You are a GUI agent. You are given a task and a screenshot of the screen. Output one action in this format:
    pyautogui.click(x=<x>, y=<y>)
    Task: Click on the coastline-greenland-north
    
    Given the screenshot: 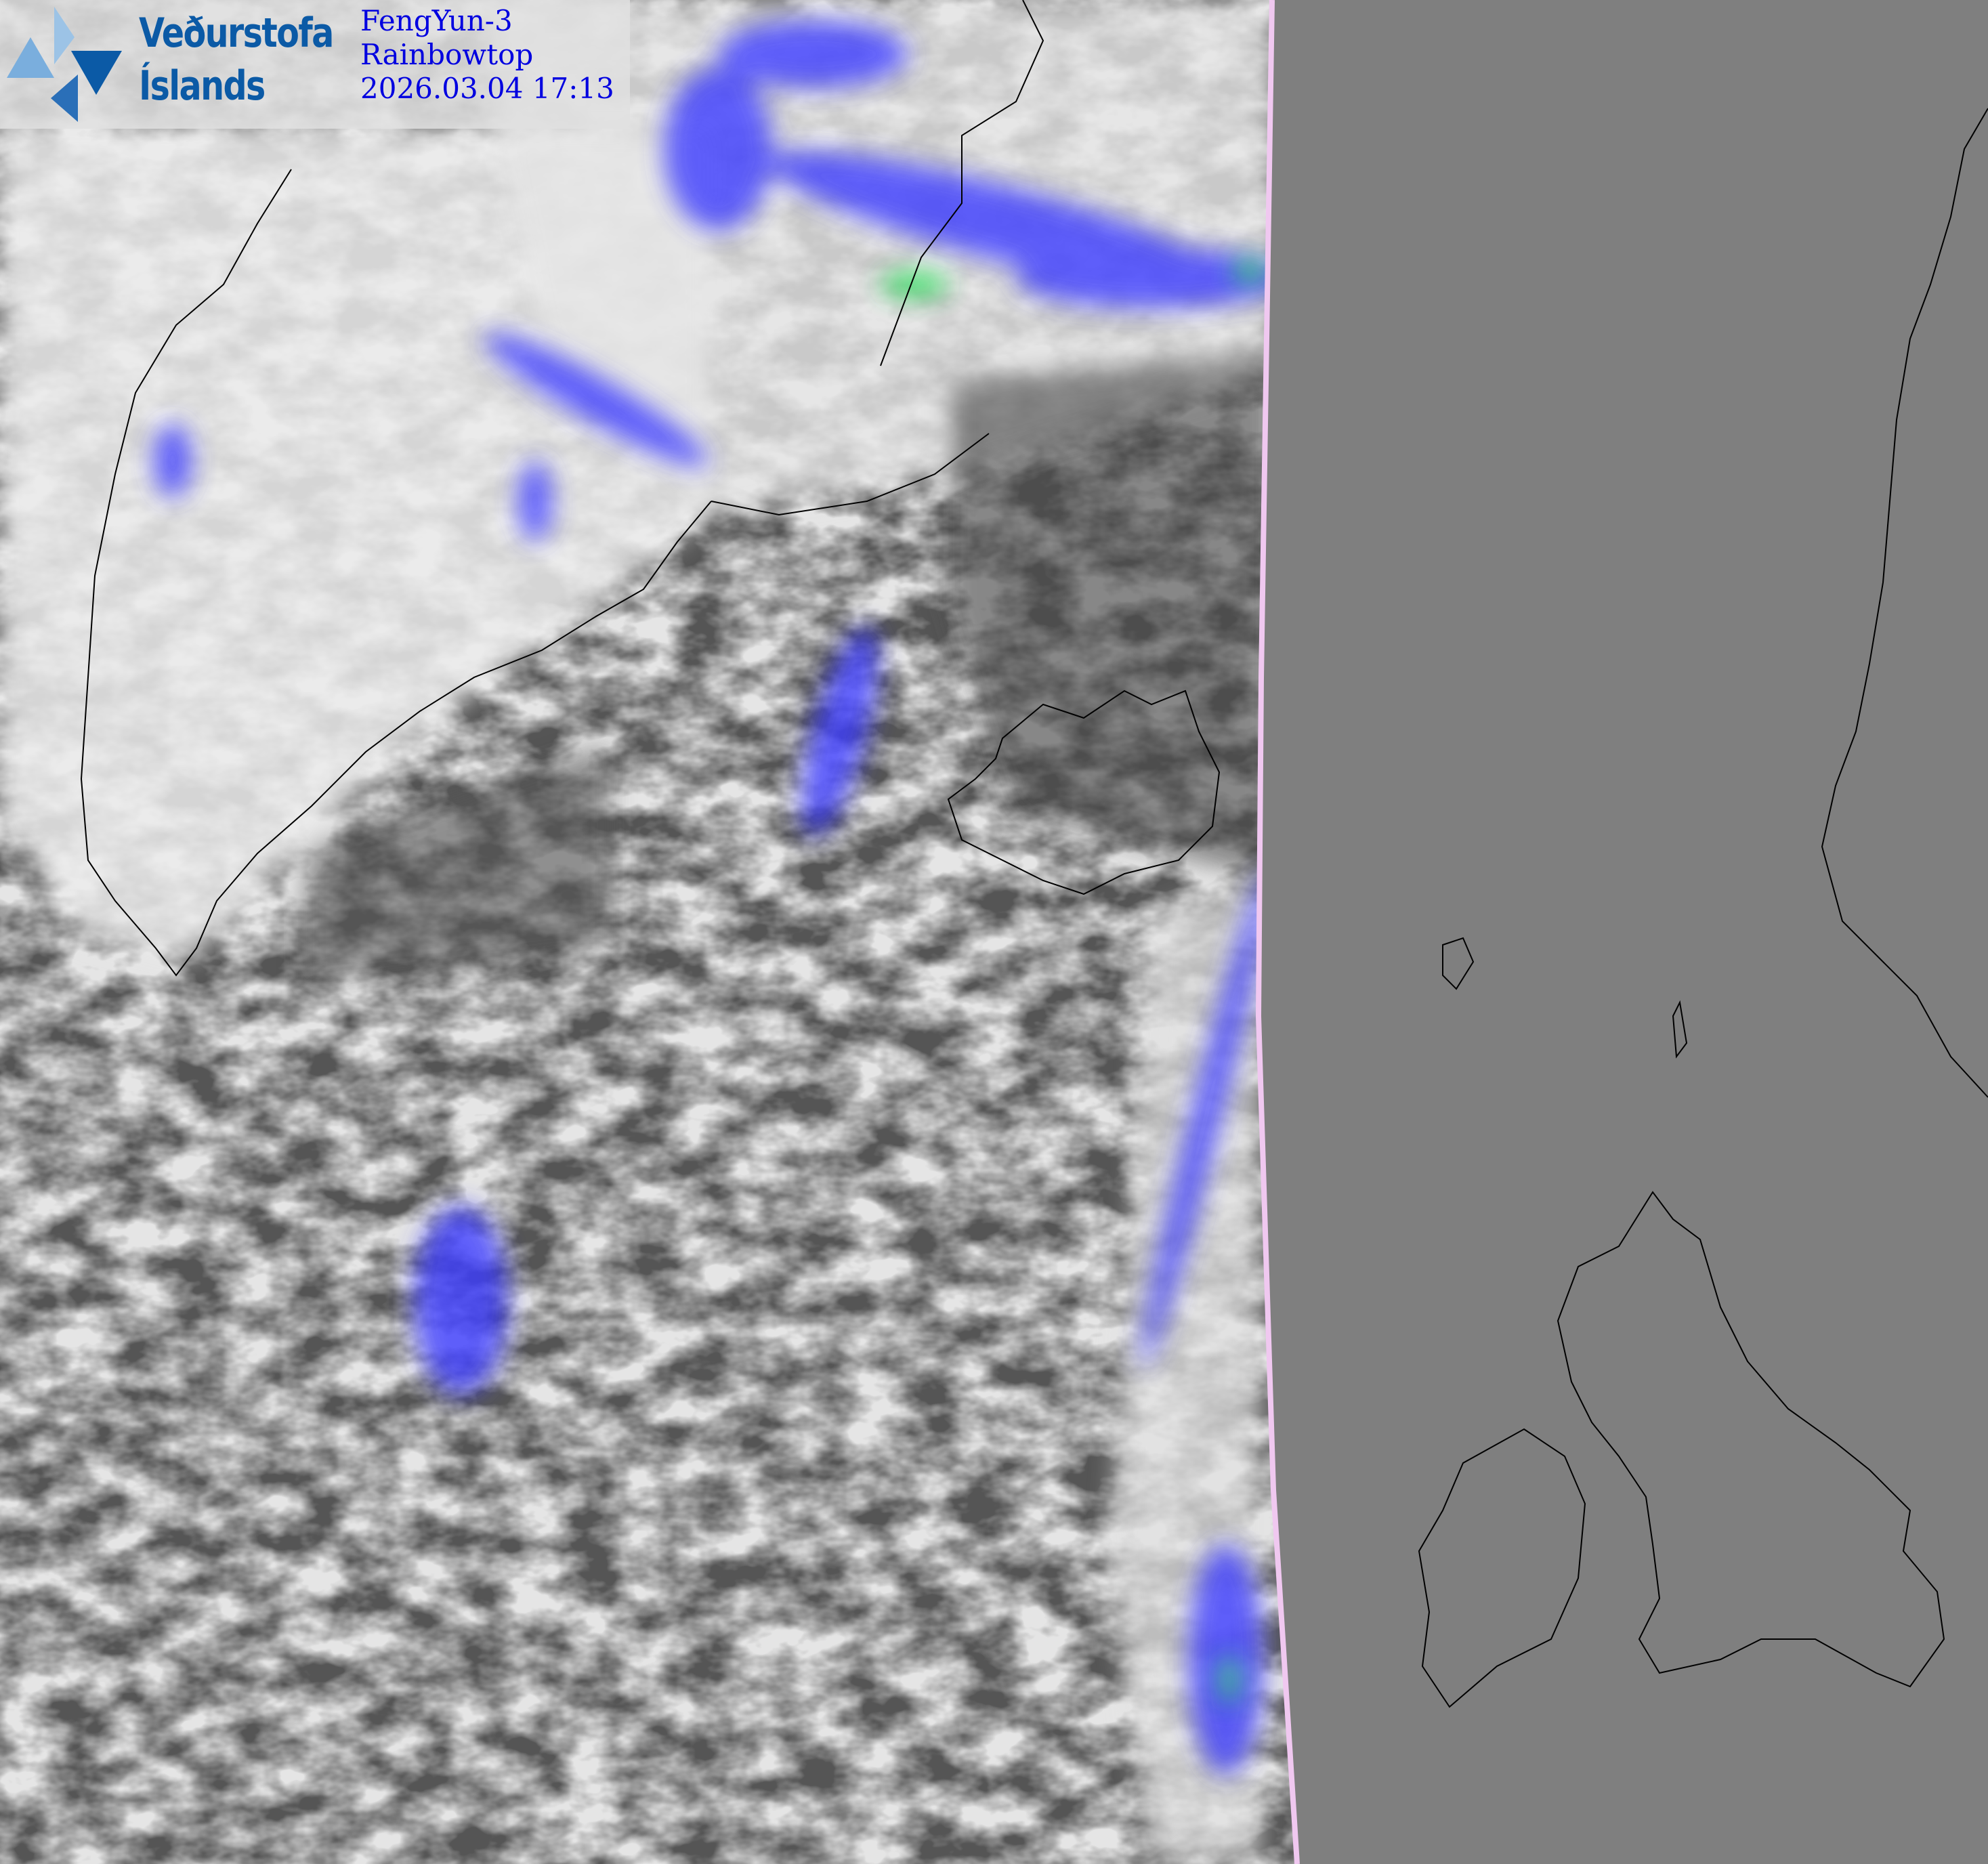 What is the action you would take?
    pyautogui.click(x=850, y=474)
    